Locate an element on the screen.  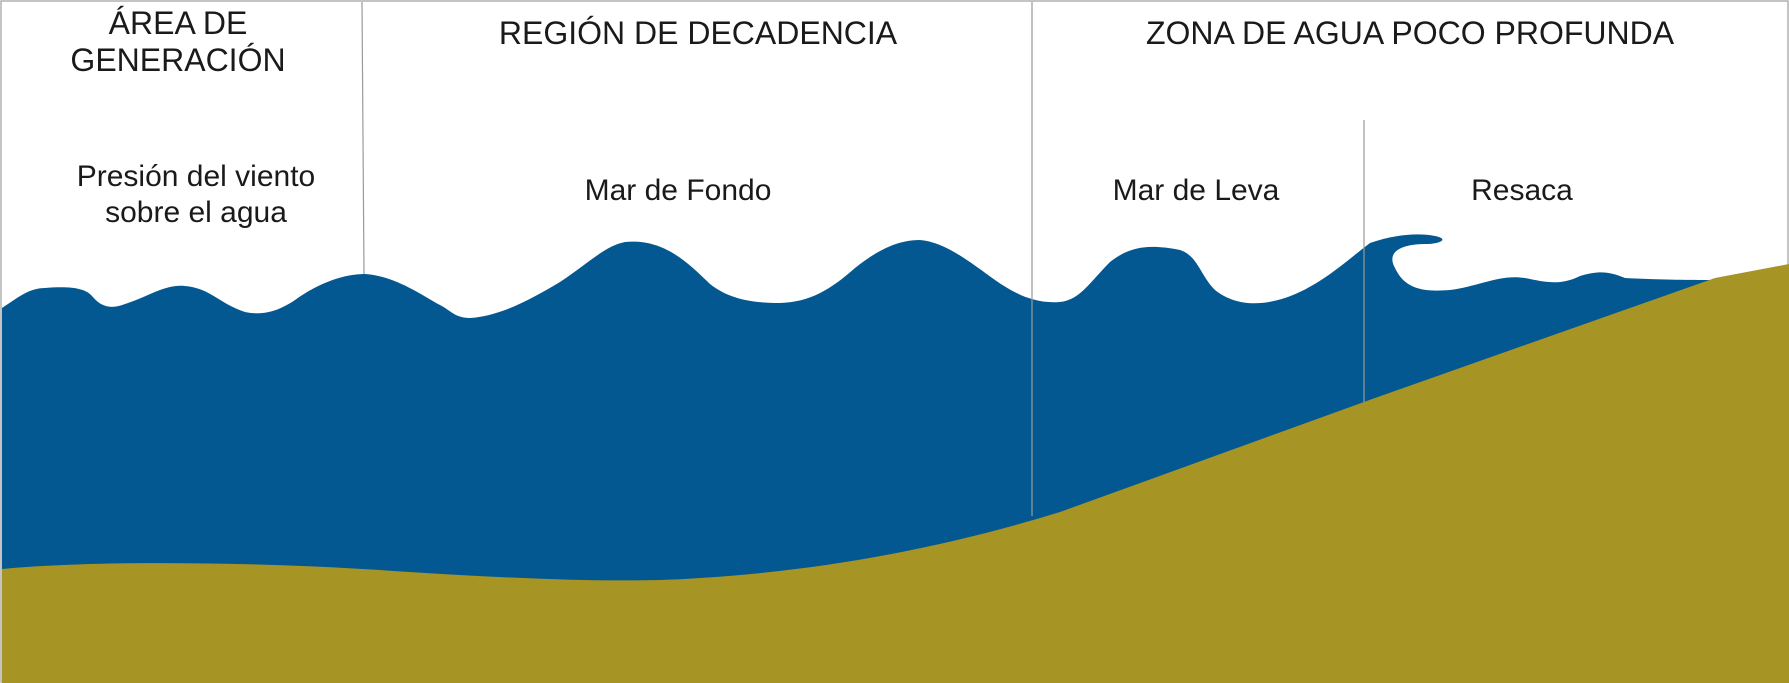
region-title-shallow: ZONA DE AGUA POCO PROFUNDA is located at coordinates (1410, 33).